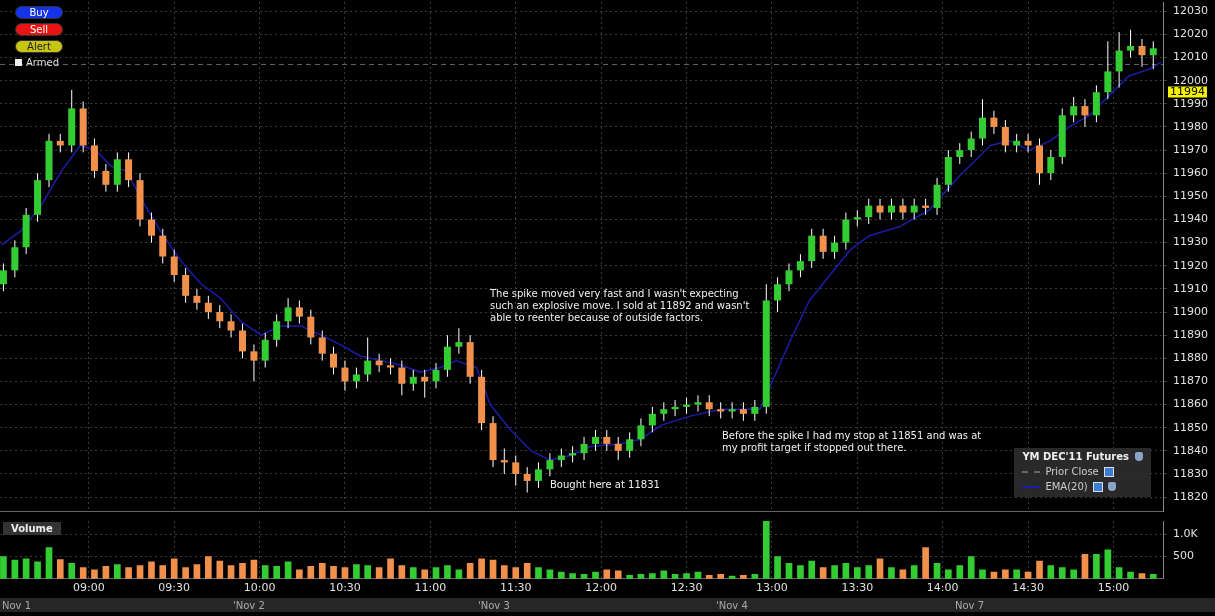 The image size is (1215, 616). I want to click on y-tick-label: 11820, so click(1190, 496).